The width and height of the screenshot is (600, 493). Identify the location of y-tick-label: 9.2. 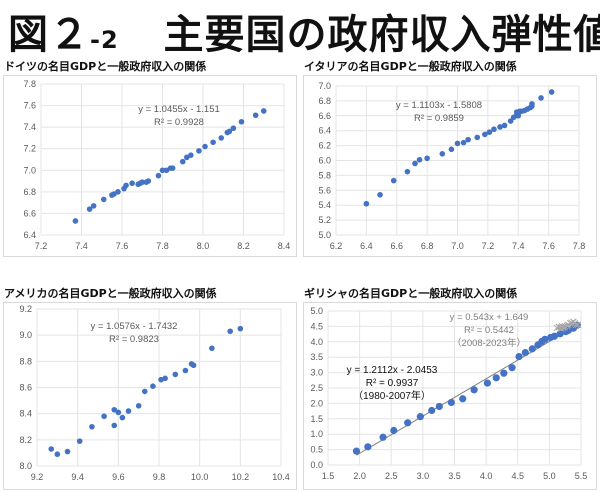
(25, 309).